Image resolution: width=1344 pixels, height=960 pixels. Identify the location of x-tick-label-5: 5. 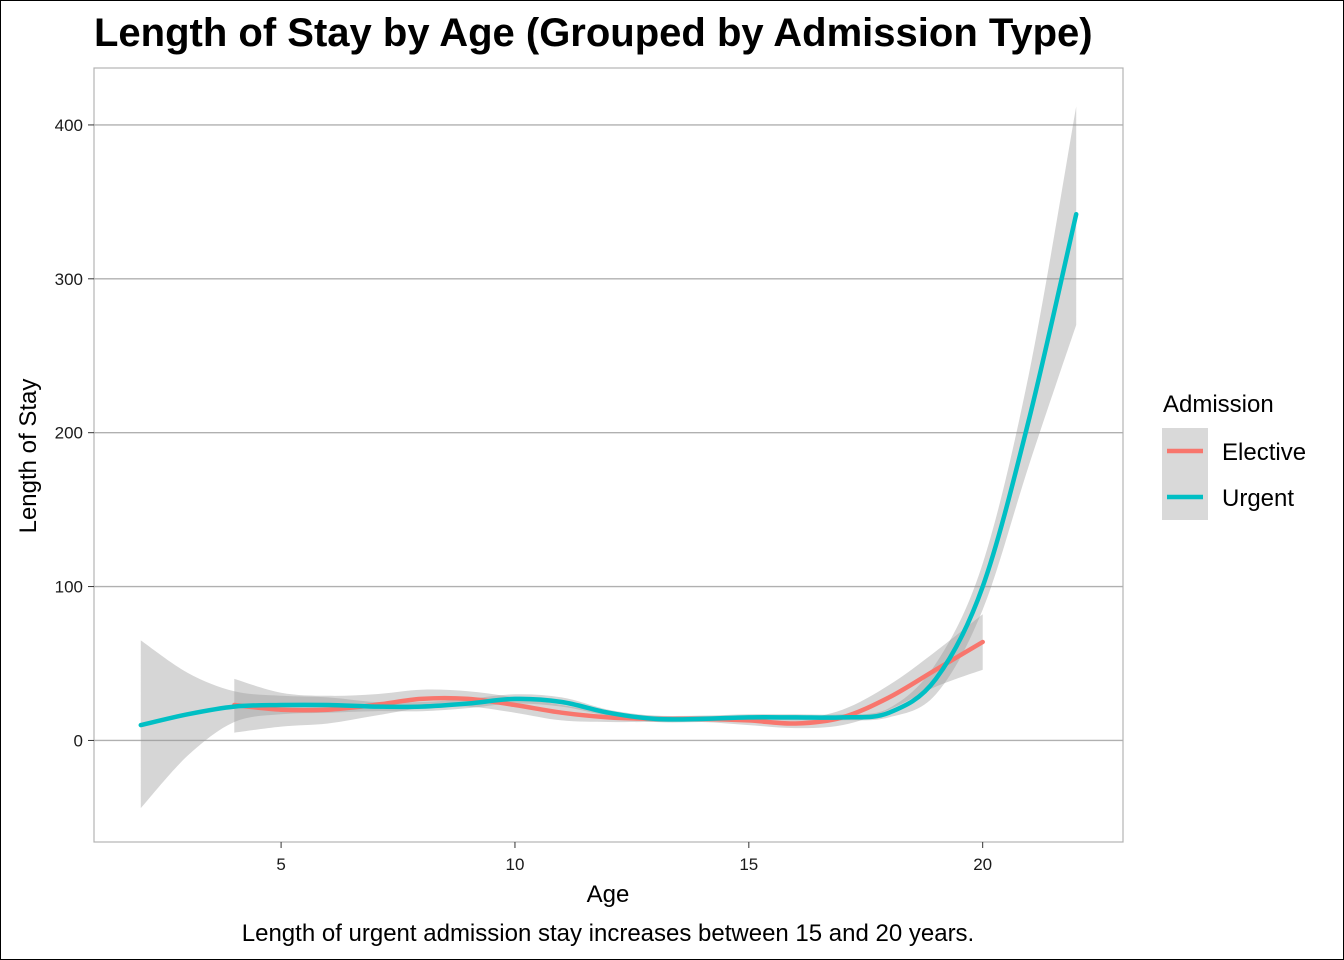
(280, 864).